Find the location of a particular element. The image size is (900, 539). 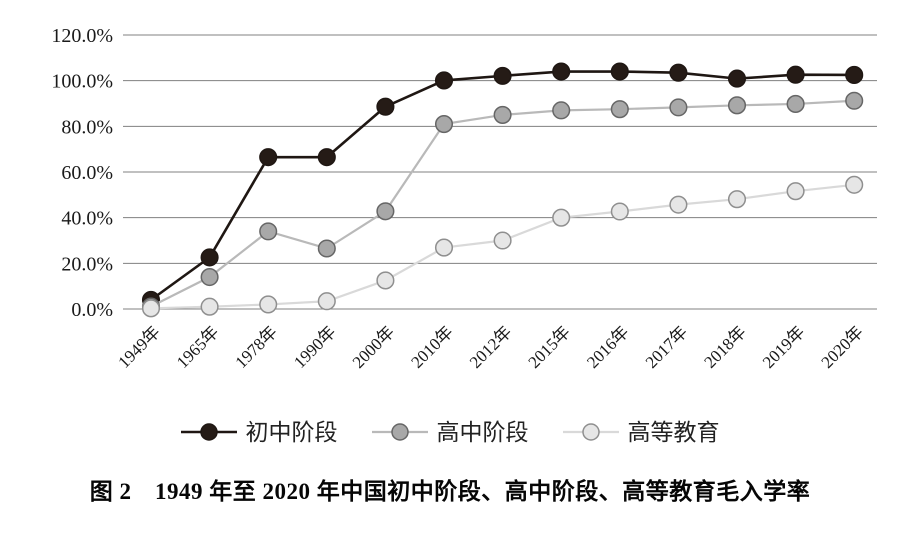

y-axis-tick-label: 100.0% is located at coordinates (82, 82).